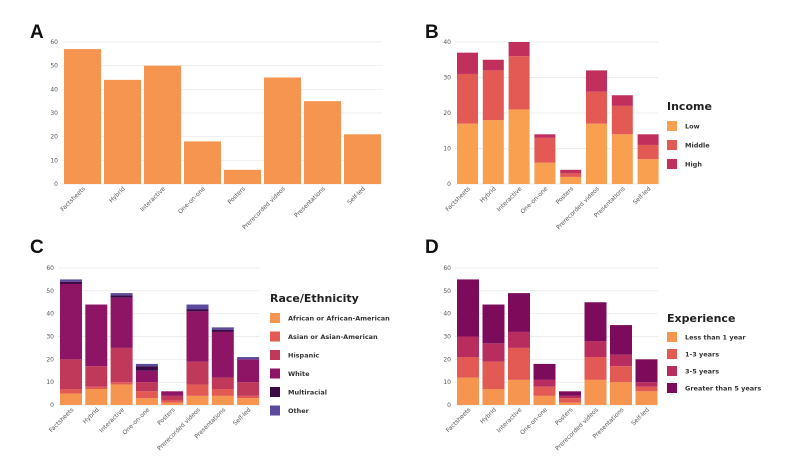  Describe the element at coordinates (596, 107) in the screenshot. I see `bar-segment-prerecorded-videos-middle` at that location.